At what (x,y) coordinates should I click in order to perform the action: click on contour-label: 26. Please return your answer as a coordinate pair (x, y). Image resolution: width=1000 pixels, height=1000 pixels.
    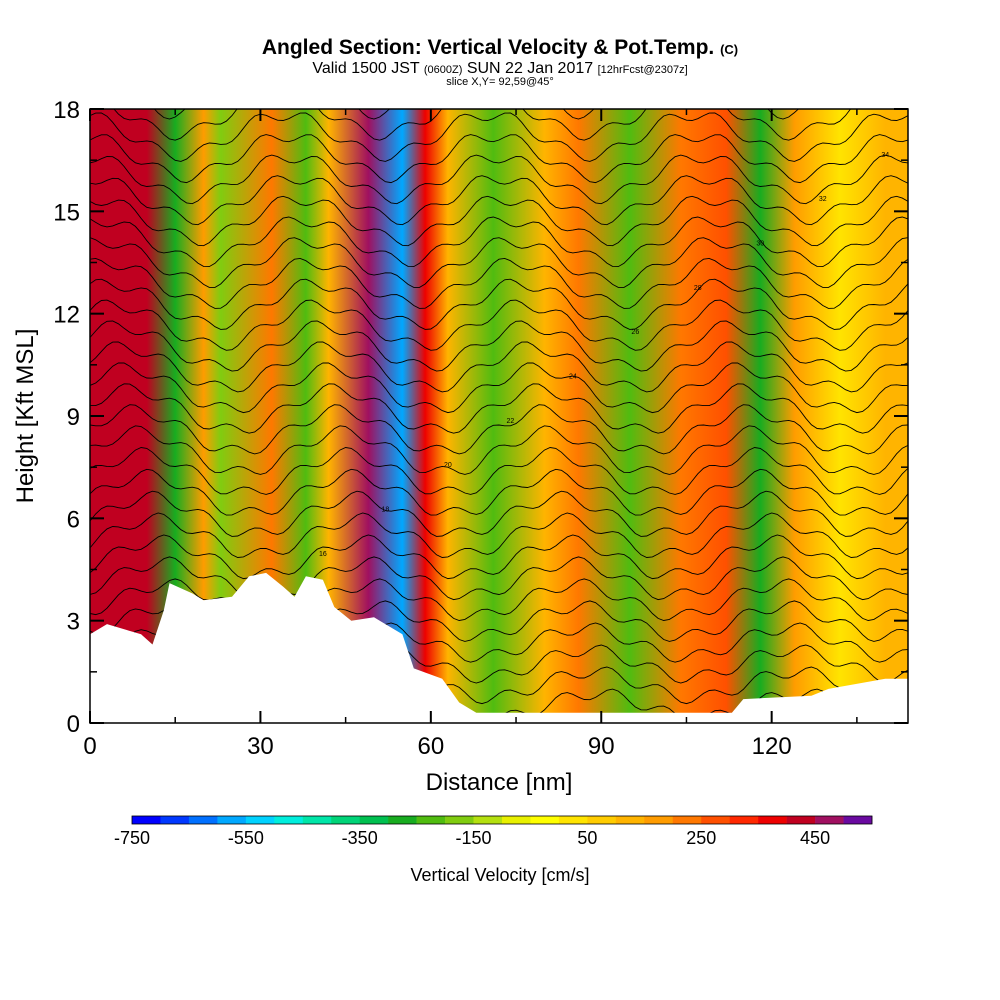
    Looking at the image, I should click on (635, 332).